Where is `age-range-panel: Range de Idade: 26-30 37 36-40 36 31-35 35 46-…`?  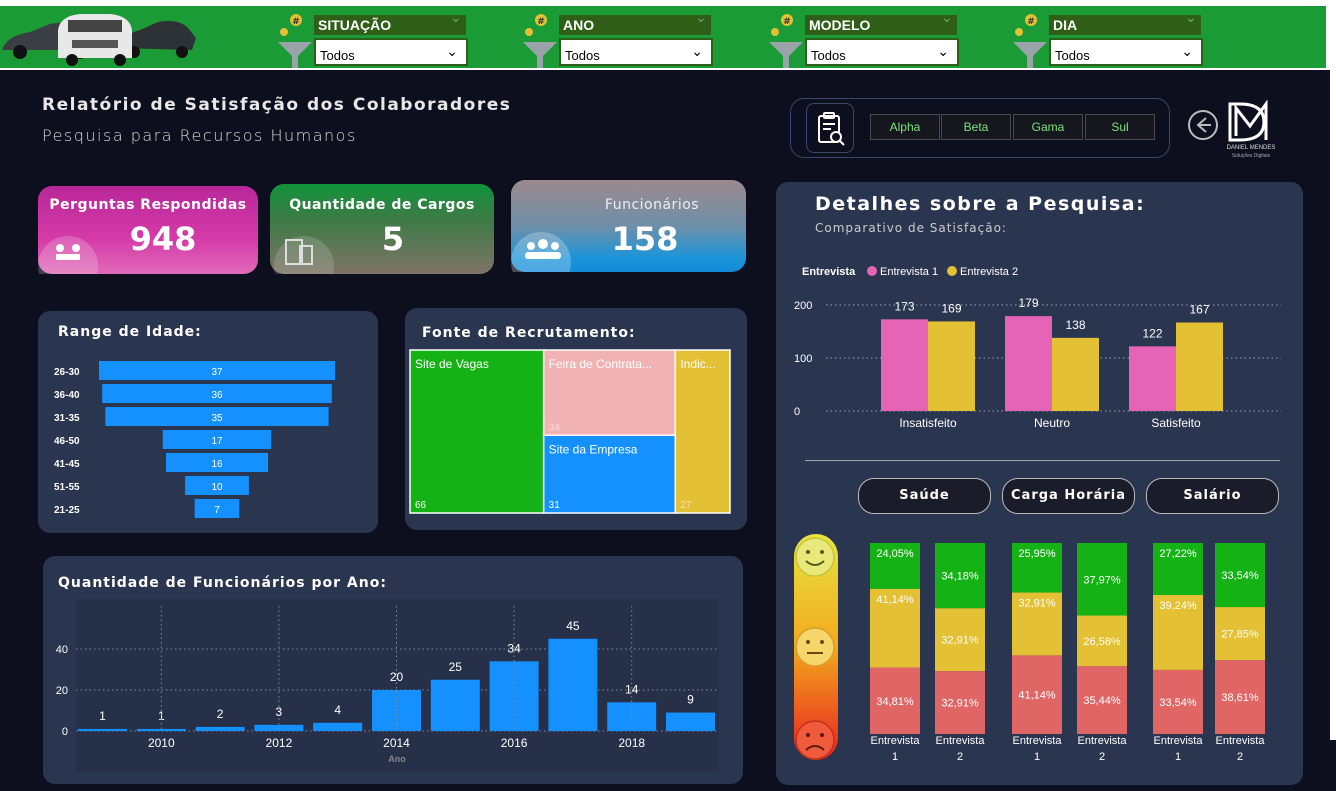 age-range-panel: Range de Idade: 26-30 37 36-40 36 31-35 35 46-… is located at coordinates (208, 422).